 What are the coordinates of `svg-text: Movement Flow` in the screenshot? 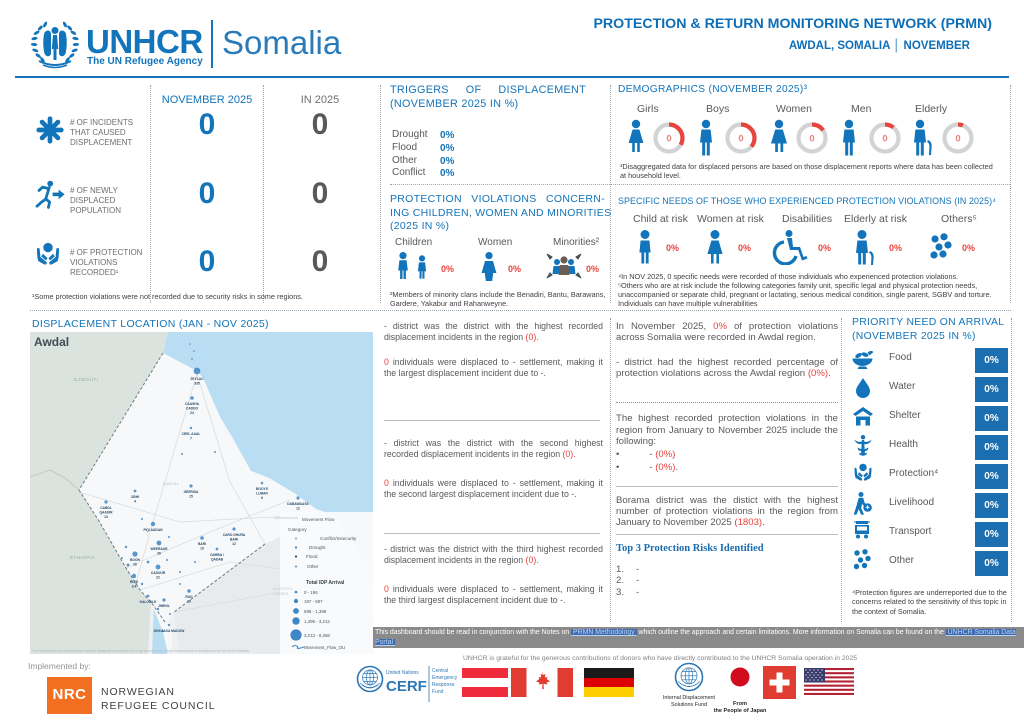 It's located at (318, 519).